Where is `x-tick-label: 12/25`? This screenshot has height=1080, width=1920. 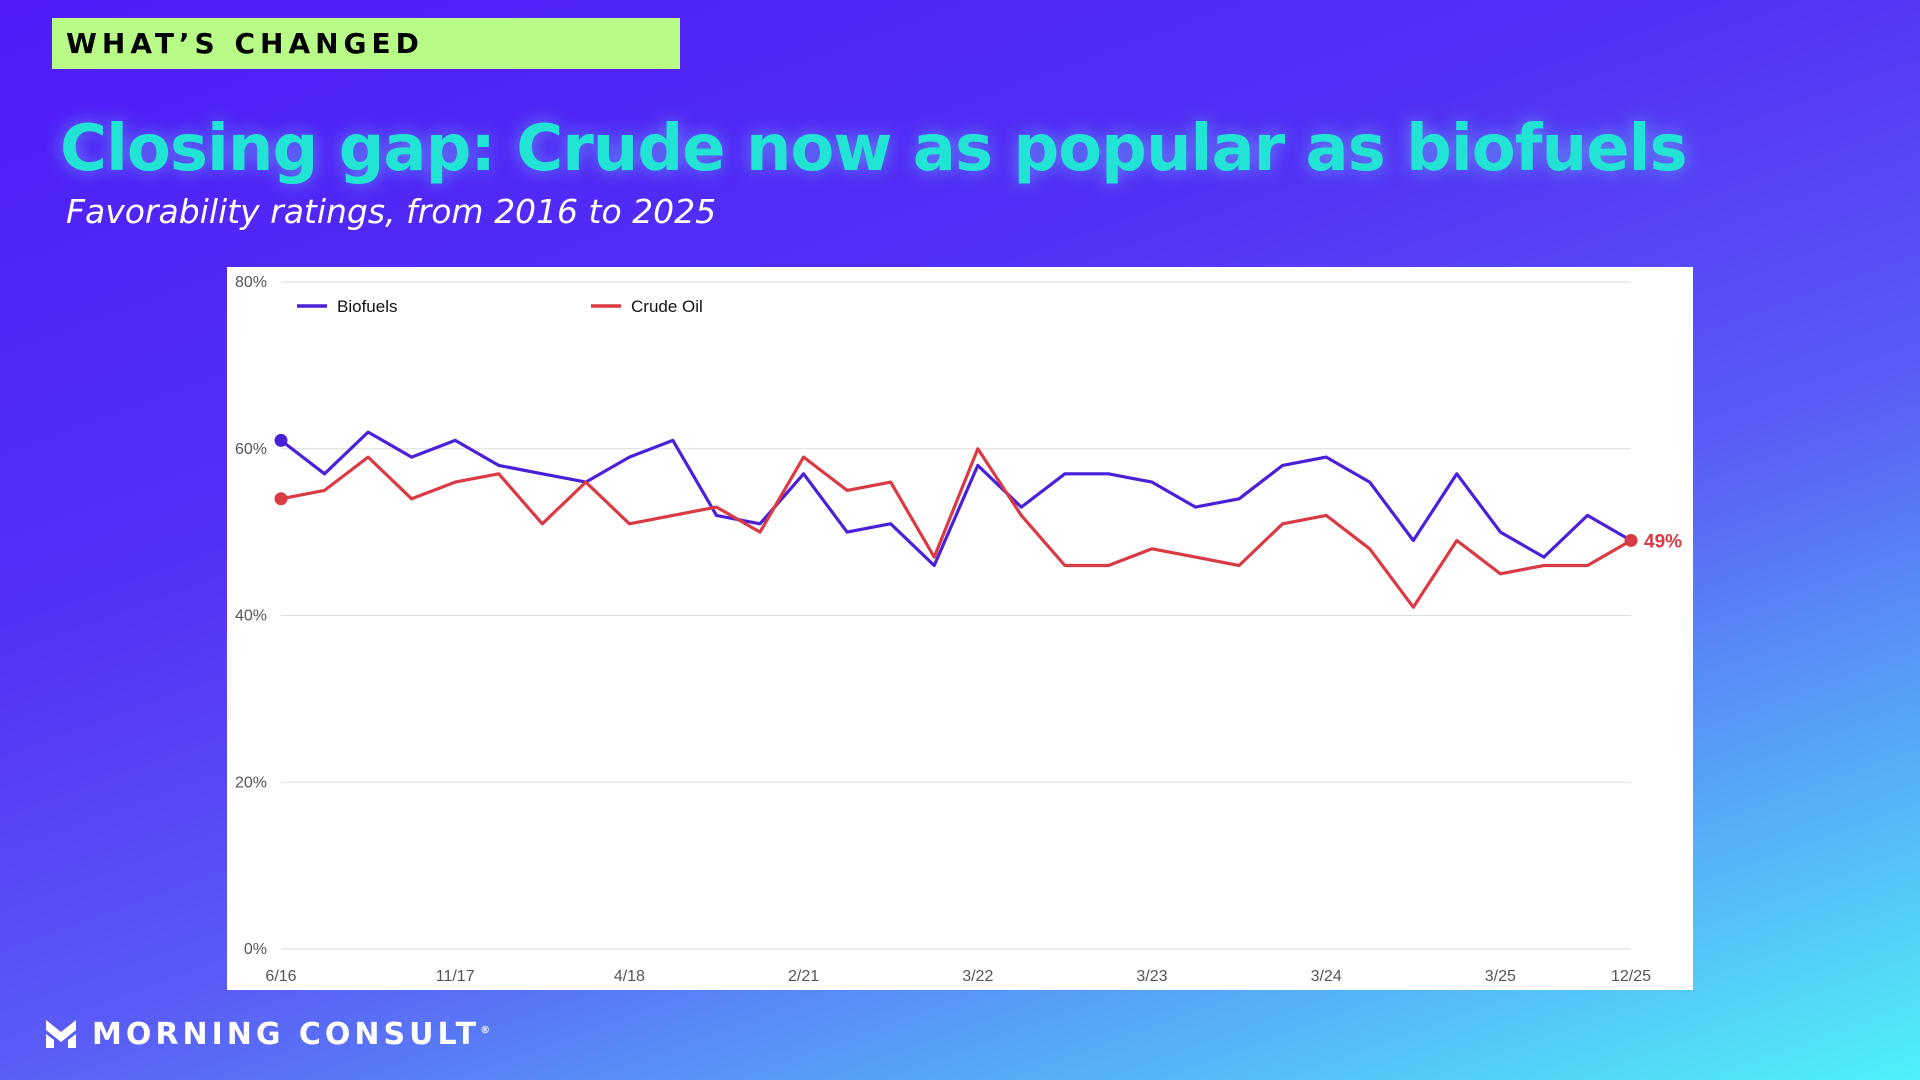
x-tick-label: 12/25 is located at coordinates (1631, 976).